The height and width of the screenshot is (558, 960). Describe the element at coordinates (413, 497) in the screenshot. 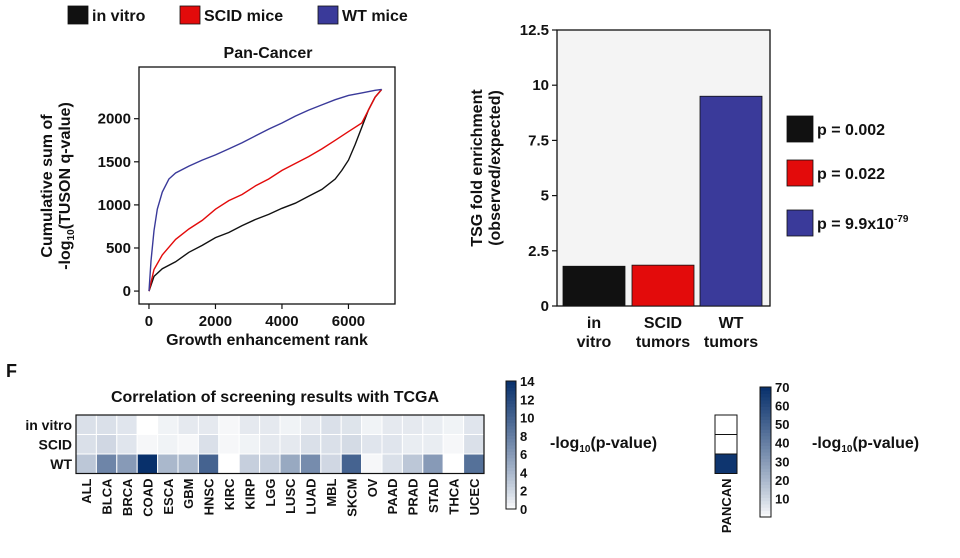

I see `heatmap-column-label: PRAD` at that location.